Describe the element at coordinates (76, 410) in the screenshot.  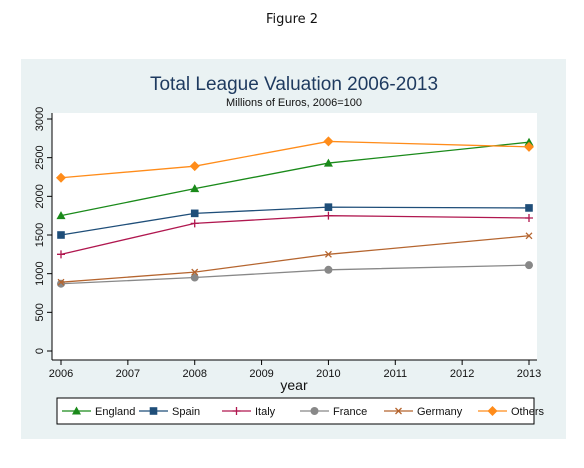
I see `legend-marker-england` at that location.